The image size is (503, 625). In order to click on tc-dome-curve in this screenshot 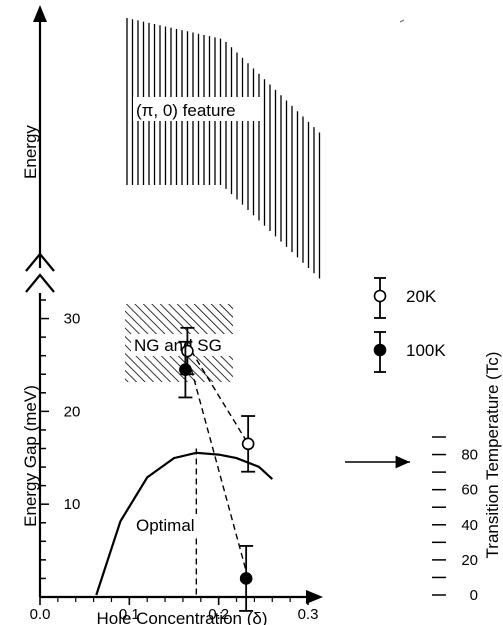, I will do `click(184, 523)`.